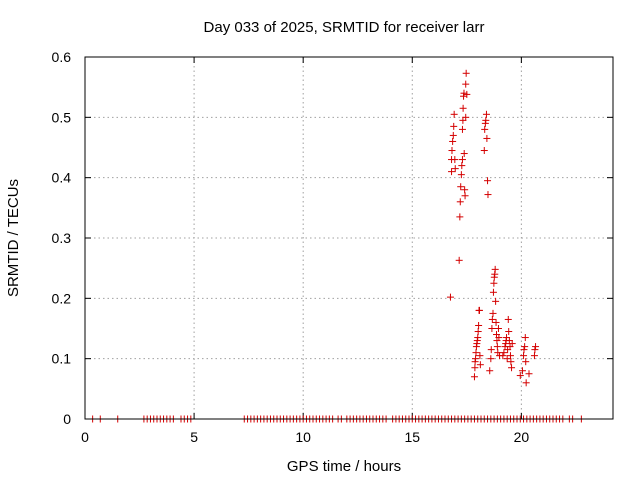 This screenshot has width=640, height=480. I want to click on x-tick-label: 15, so click(412, 437).